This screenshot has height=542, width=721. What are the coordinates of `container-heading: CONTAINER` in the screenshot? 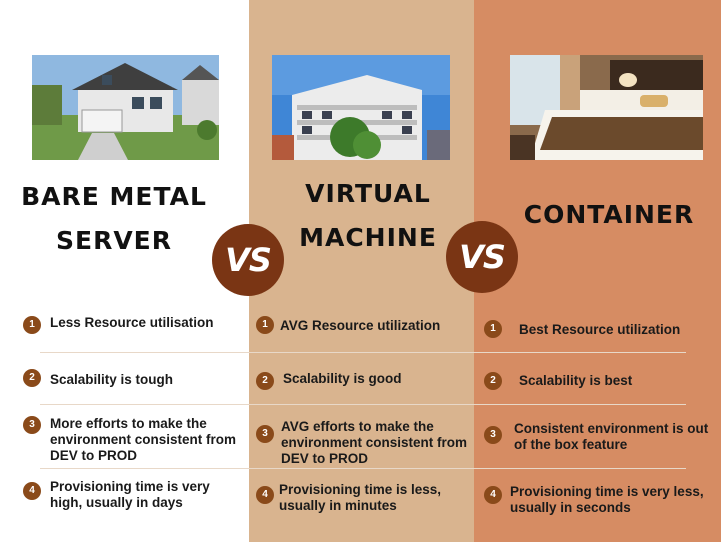 It's located at (609, 215).